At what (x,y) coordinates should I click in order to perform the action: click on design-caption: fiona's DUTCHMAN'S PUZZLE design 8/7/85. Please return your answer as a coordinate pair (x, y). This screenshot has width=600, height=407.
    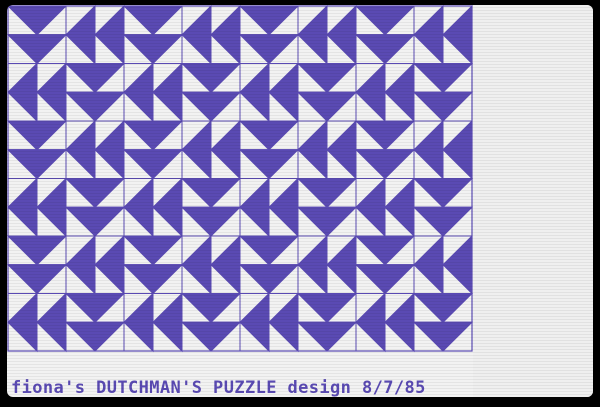
    Looking at the image, I should click on (218, 387).